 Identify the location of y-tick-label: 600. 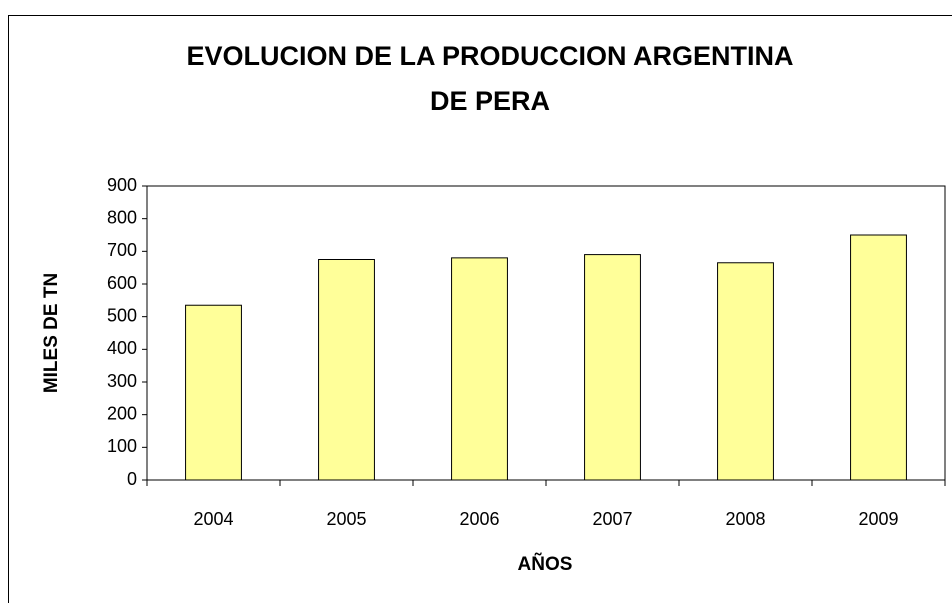
(122, 283).